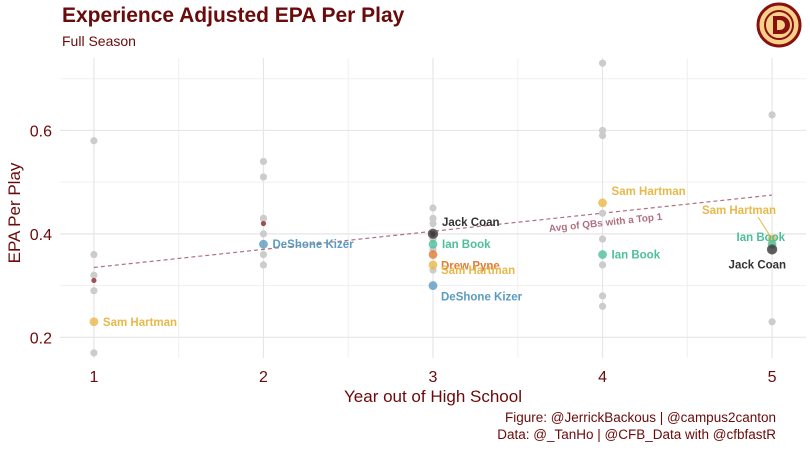  Describe the element at coordinates (764, 226) in the screenshot. I see `label-leader-line` at that location.